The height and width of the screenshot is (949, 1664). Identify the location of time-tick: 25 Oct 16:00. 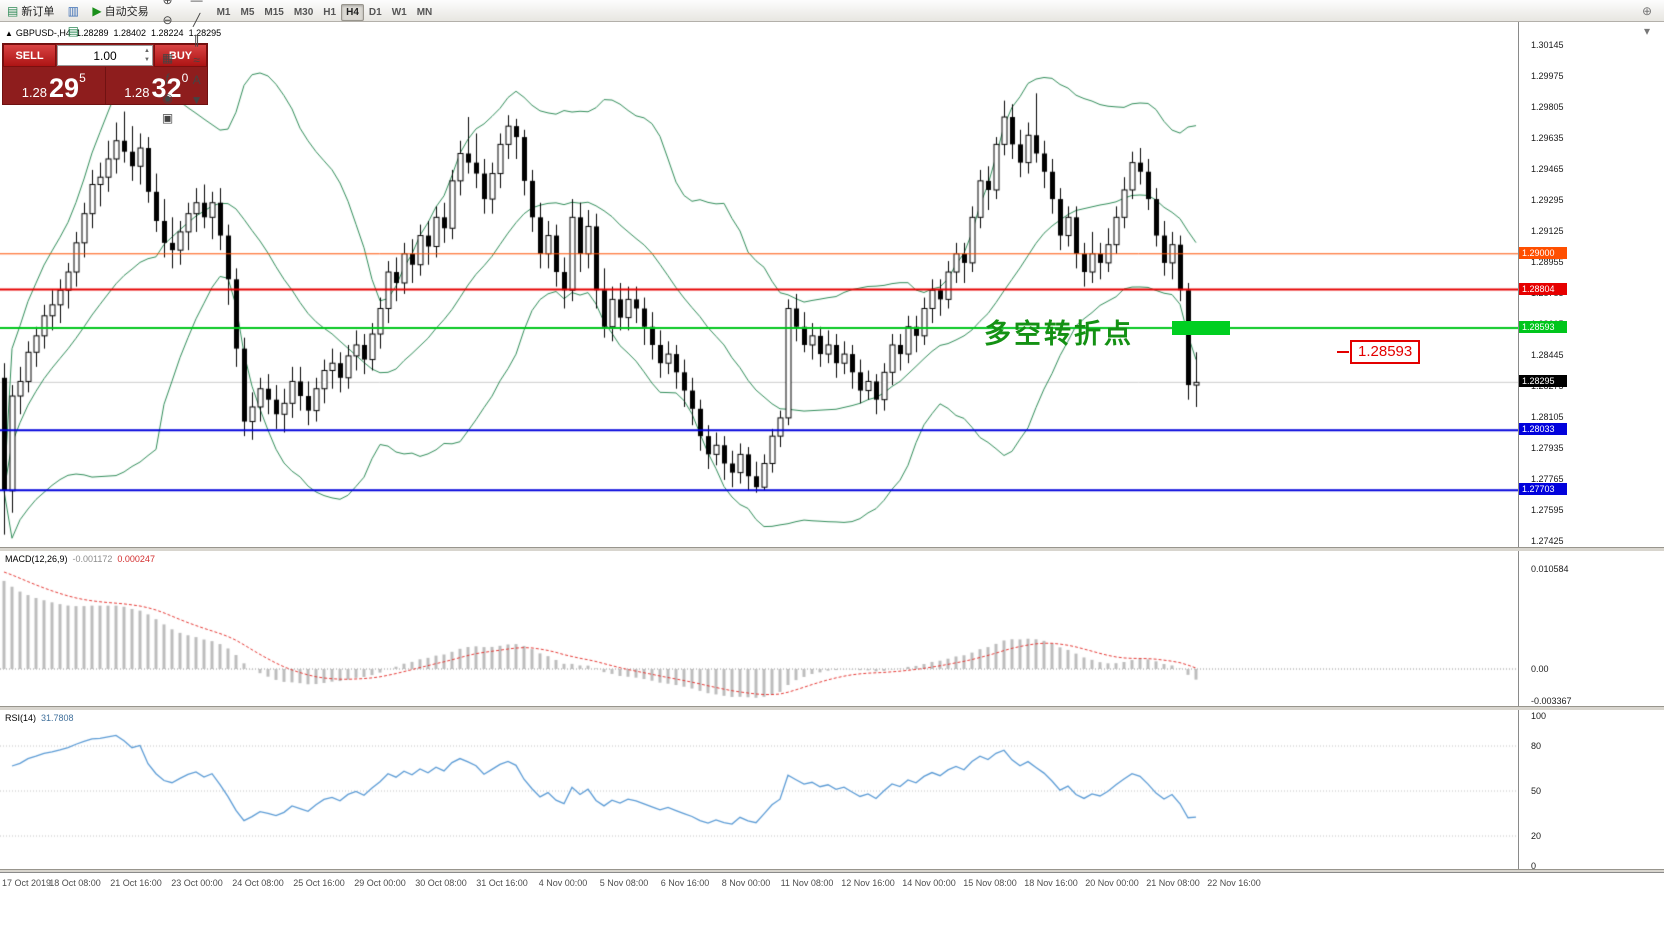
(319, 883).